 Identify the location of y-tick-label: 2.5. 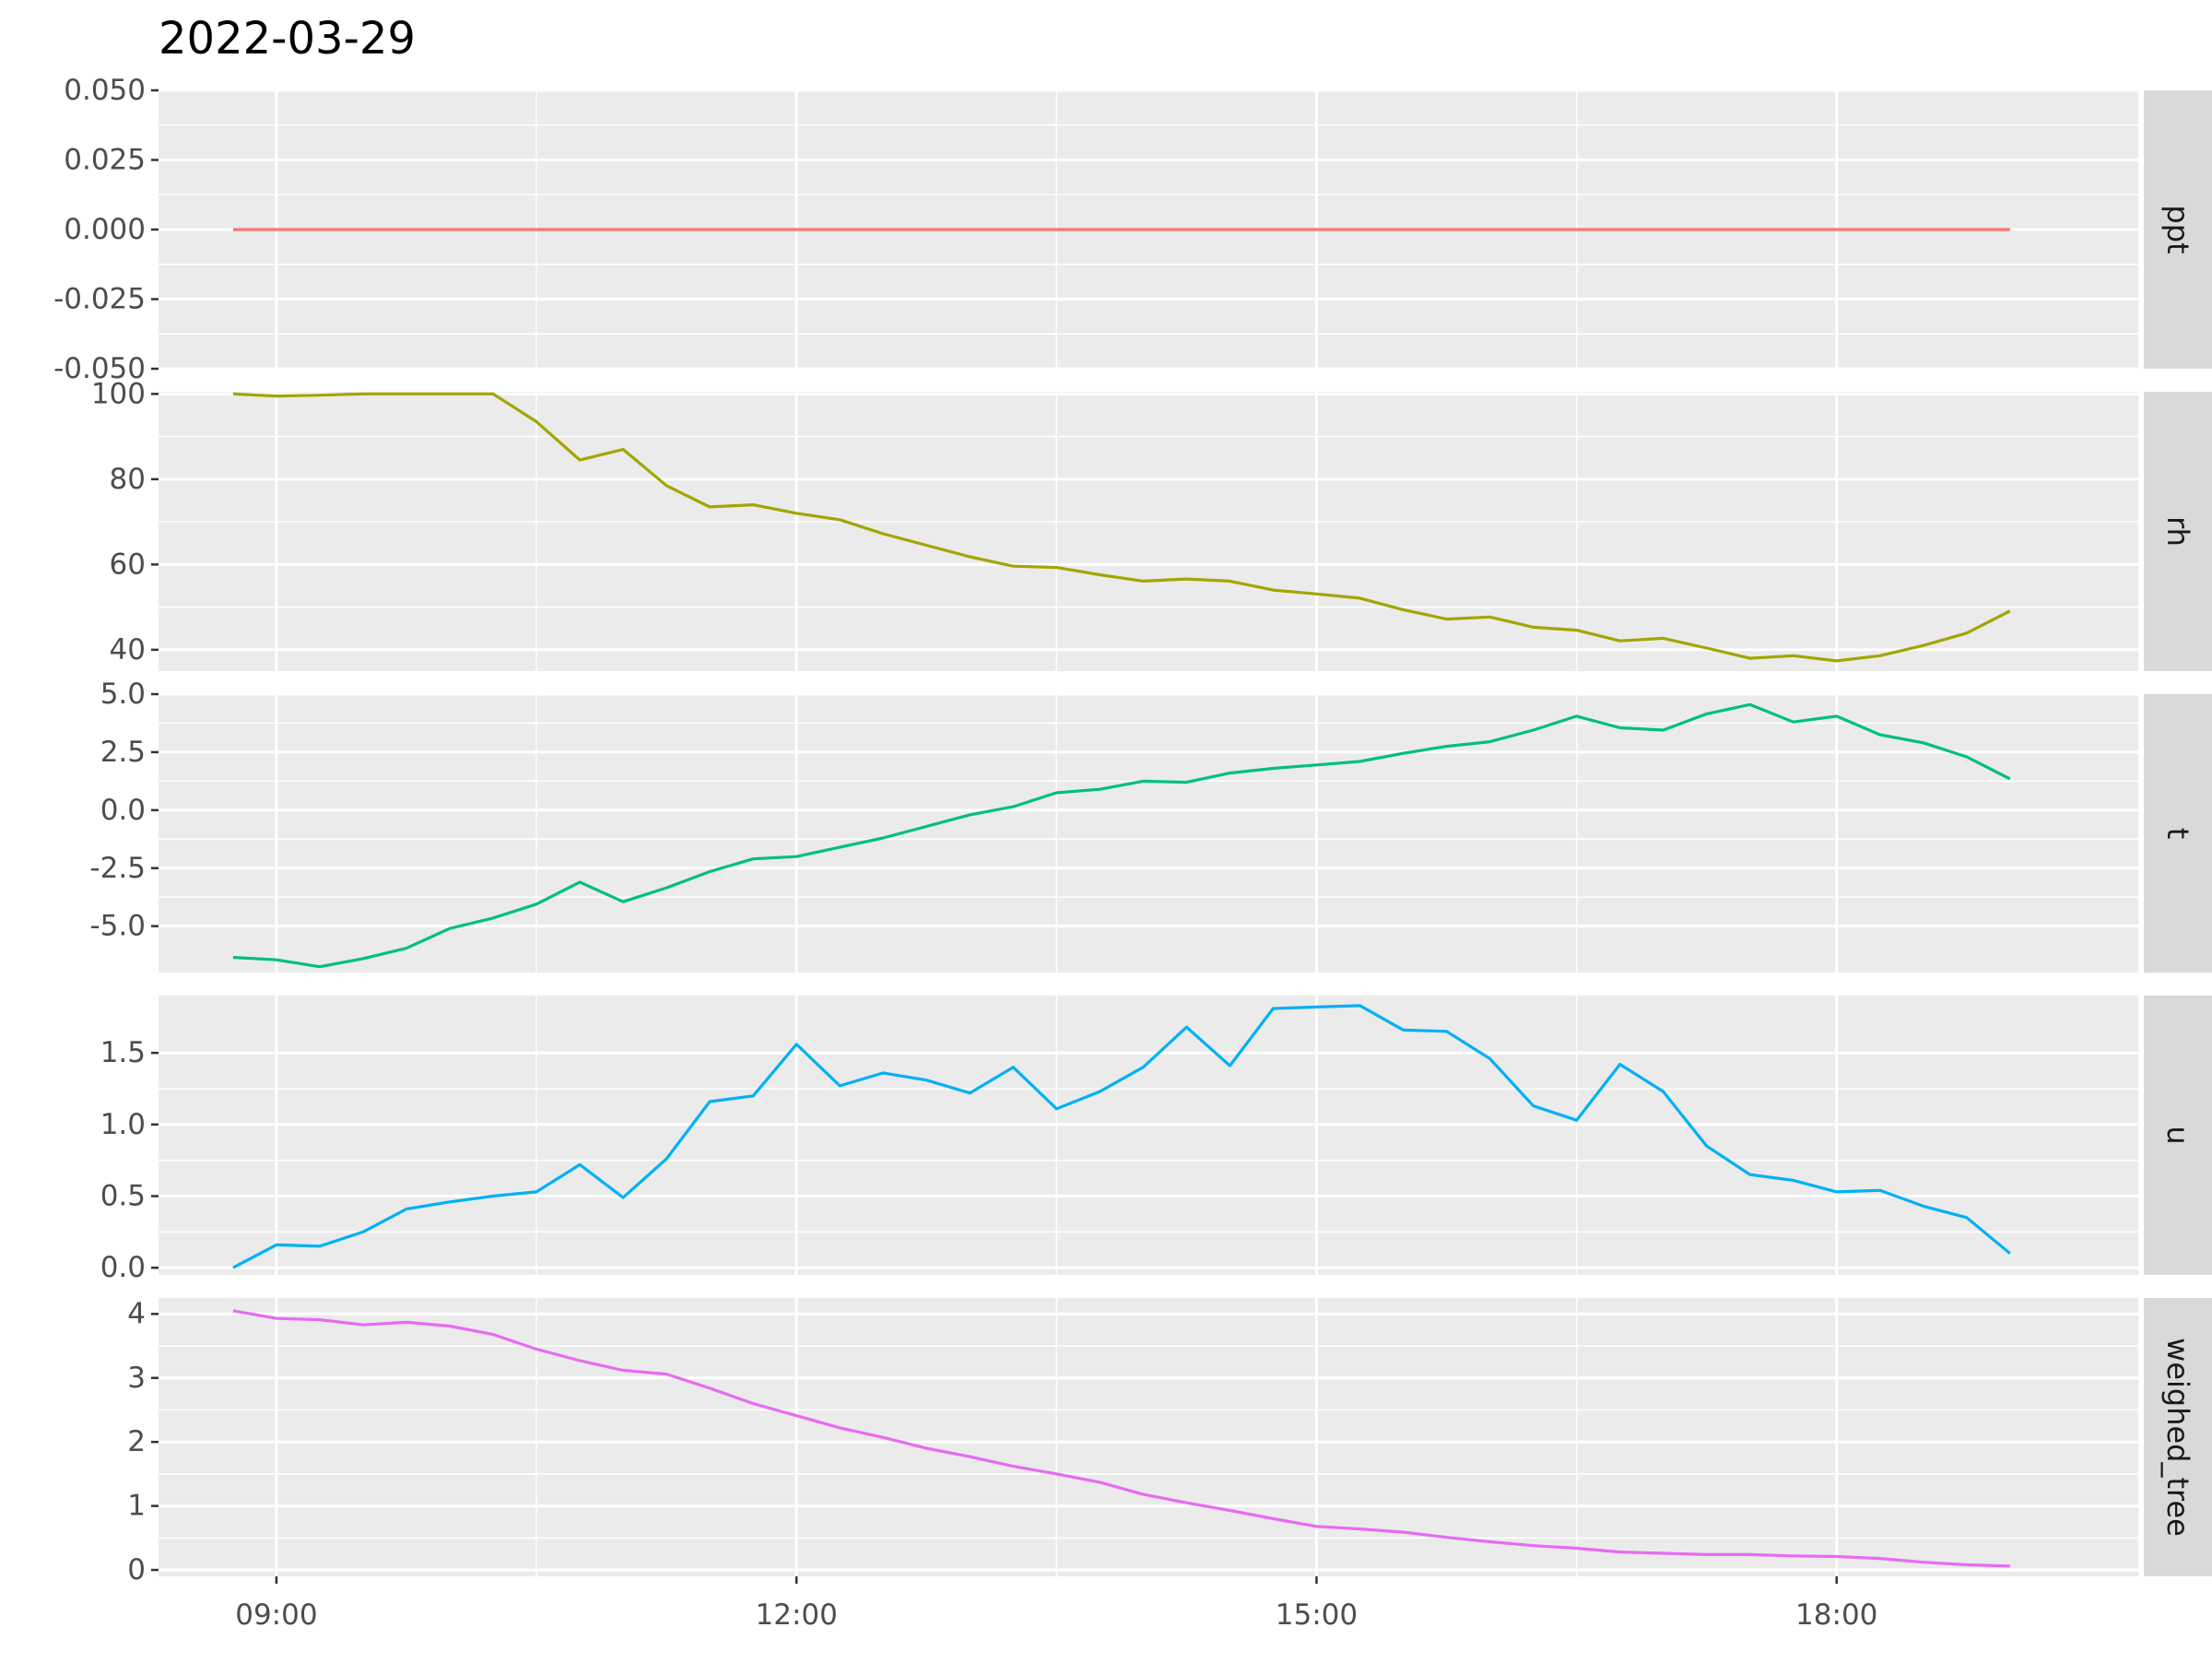
(123, 752).